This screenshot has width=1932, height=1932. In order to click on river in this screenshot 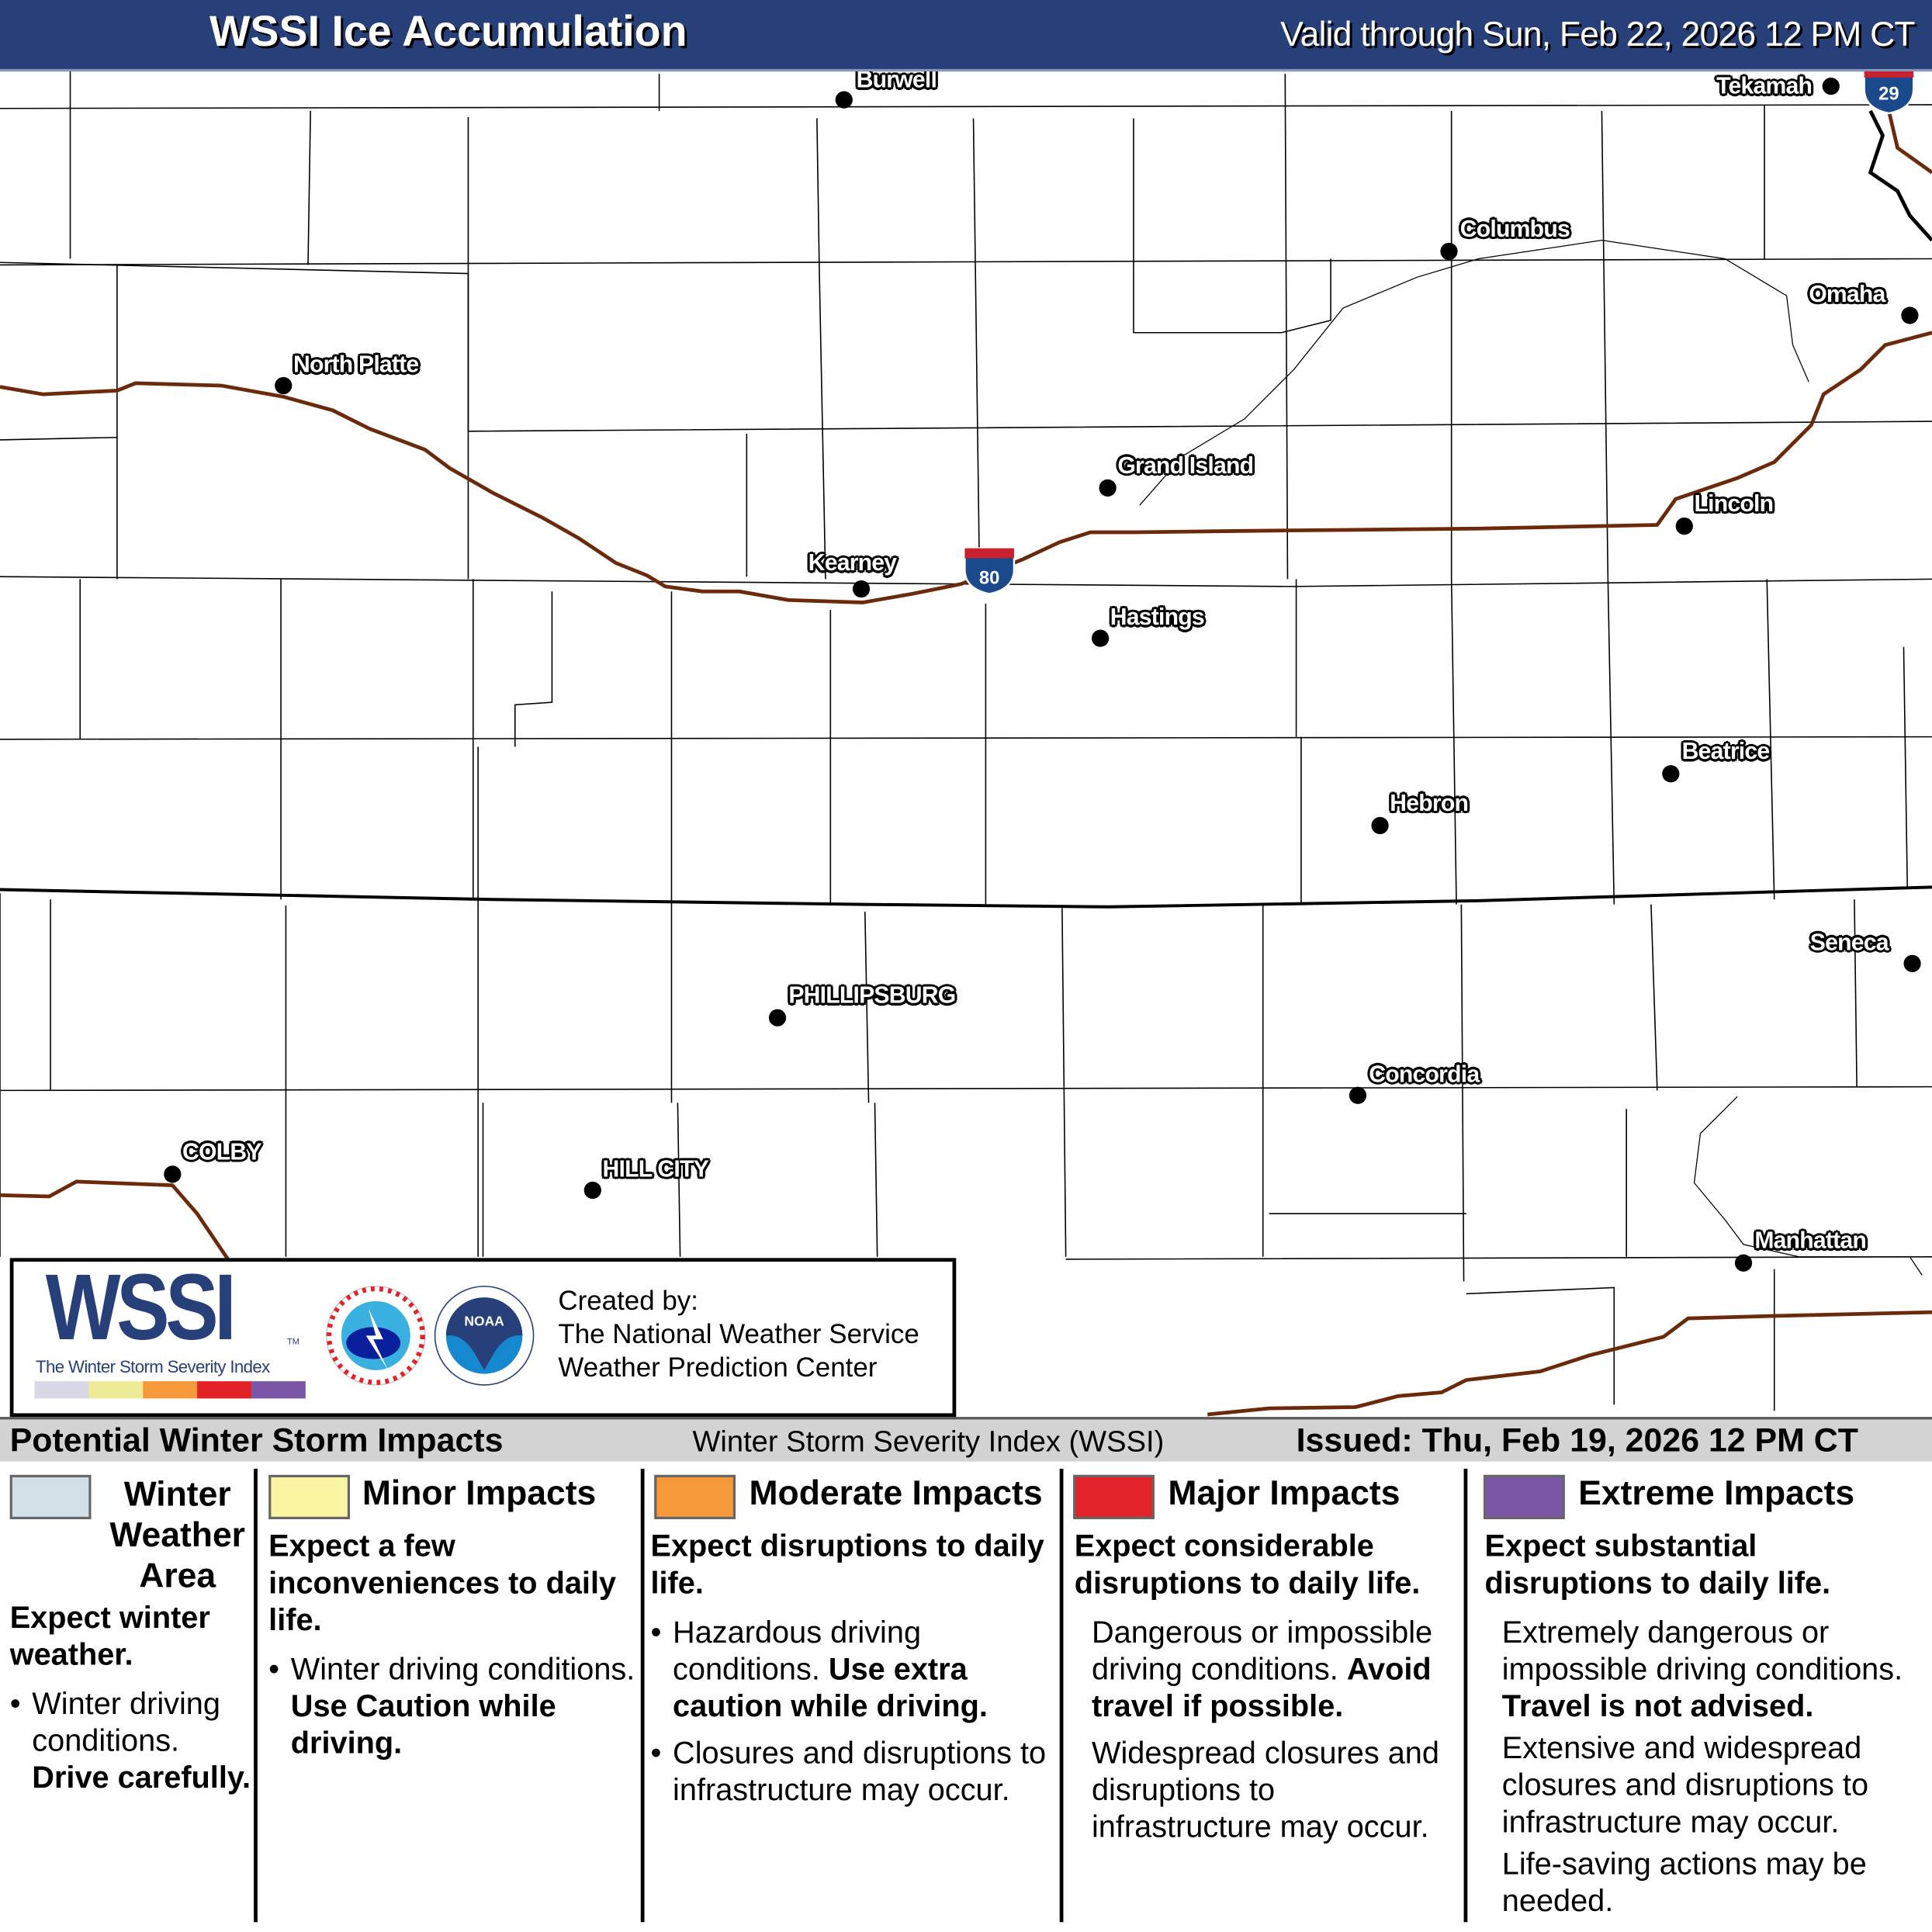, I will do `click(1808, 1186)`.